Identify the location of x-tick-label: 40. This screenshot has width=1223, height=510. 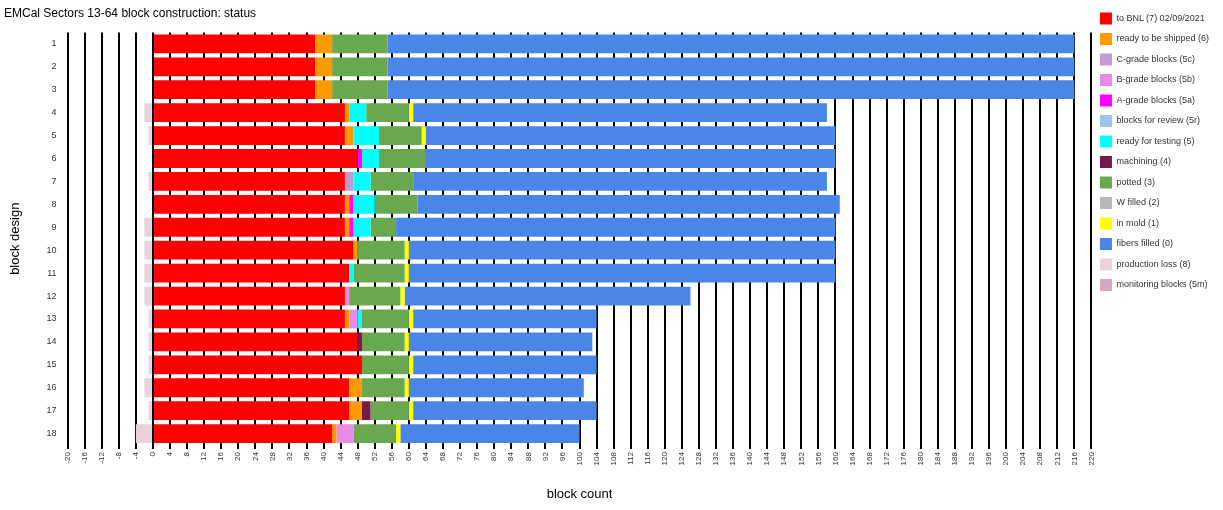
(323, 456).